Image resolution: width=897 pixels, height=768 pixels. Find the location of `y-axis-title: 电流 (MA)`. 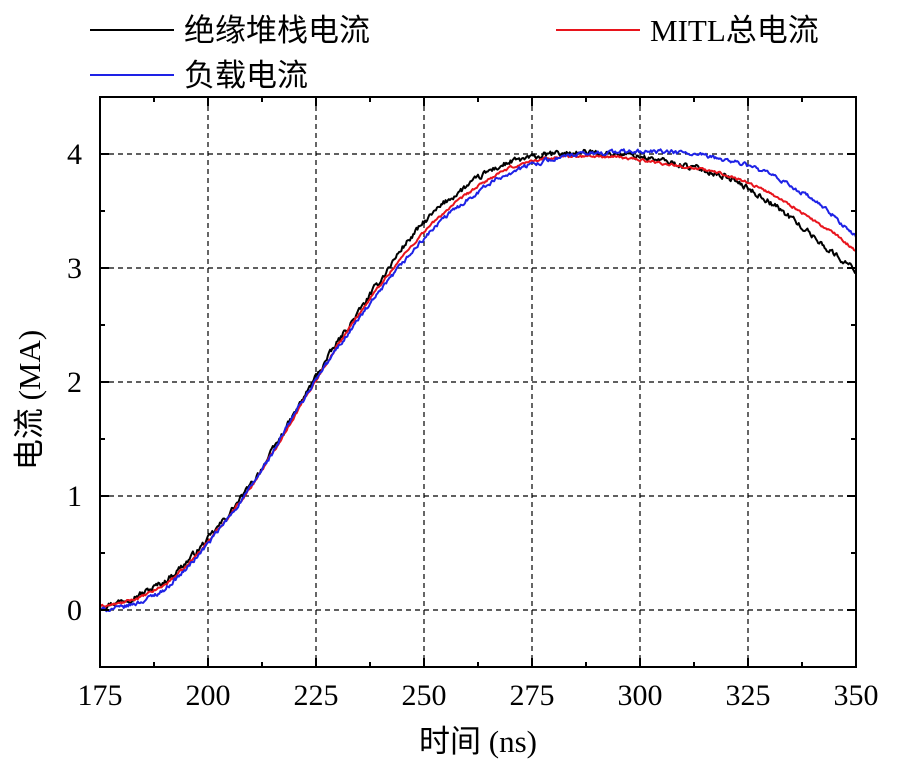

y-axis-title: 电流 (MA) is located at coordinates (29, 400).